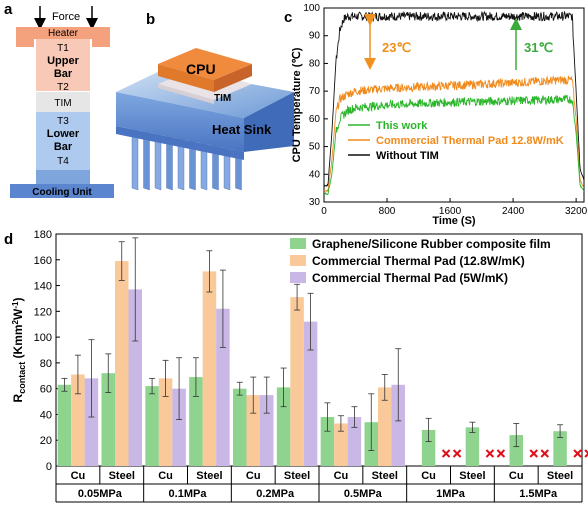 This screenshot has width=588, height=506. Describe the element at coordinates (513, 211) in the screenshot. I see `x-tick-label-c: 2400` at that location.